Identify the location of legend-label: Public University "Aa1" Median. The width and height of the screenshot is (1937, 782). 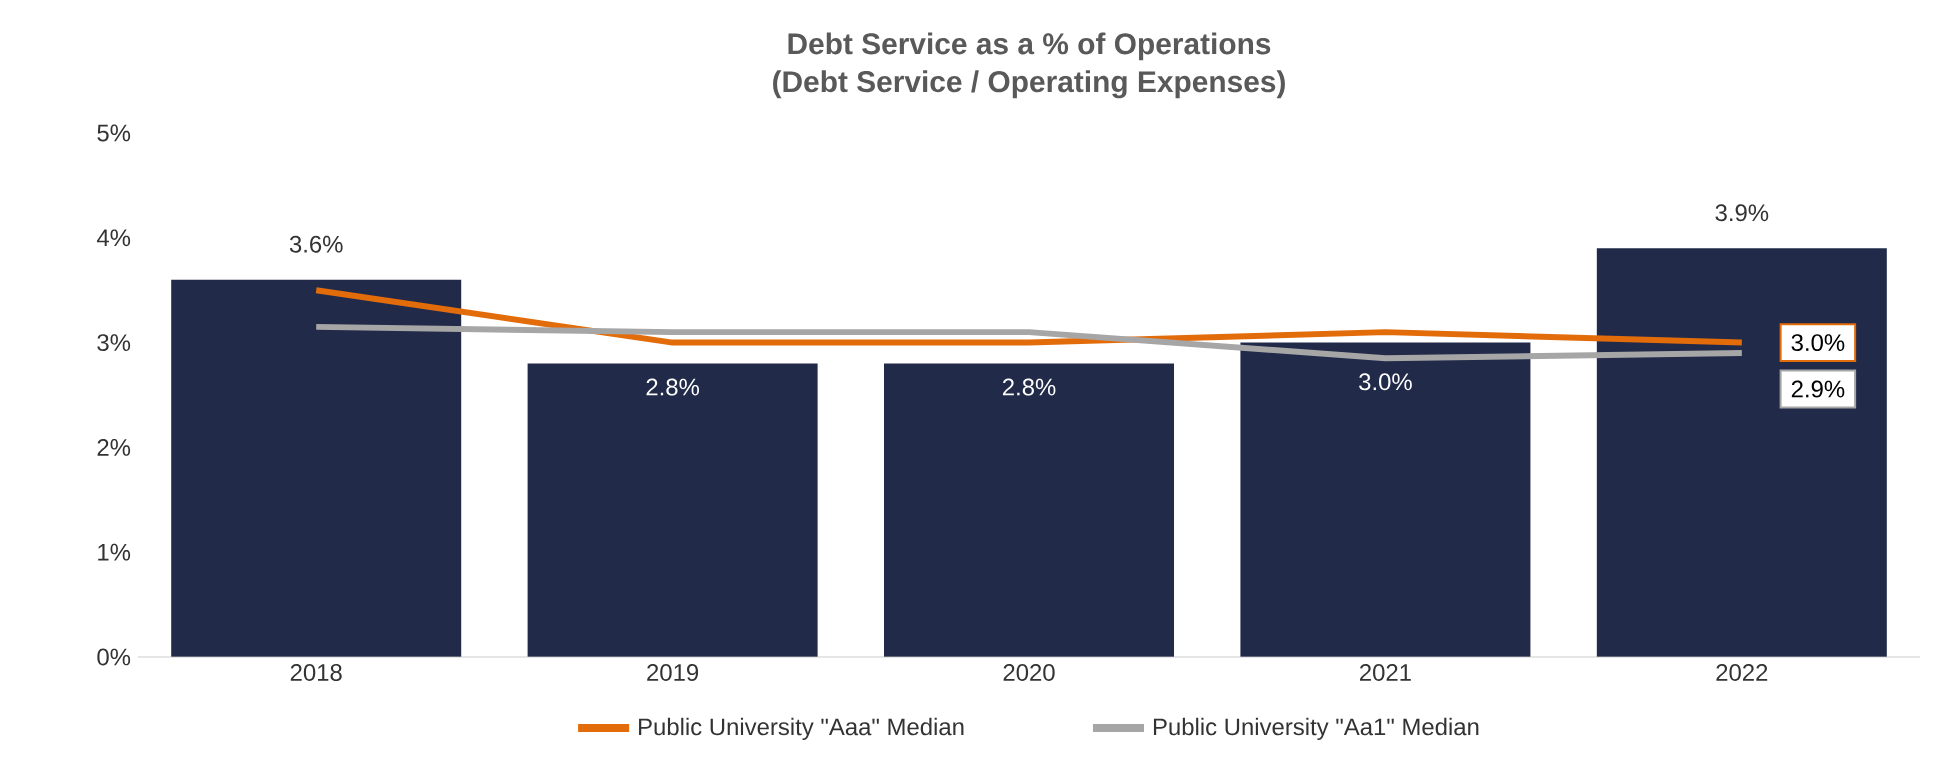
(1316, 729).